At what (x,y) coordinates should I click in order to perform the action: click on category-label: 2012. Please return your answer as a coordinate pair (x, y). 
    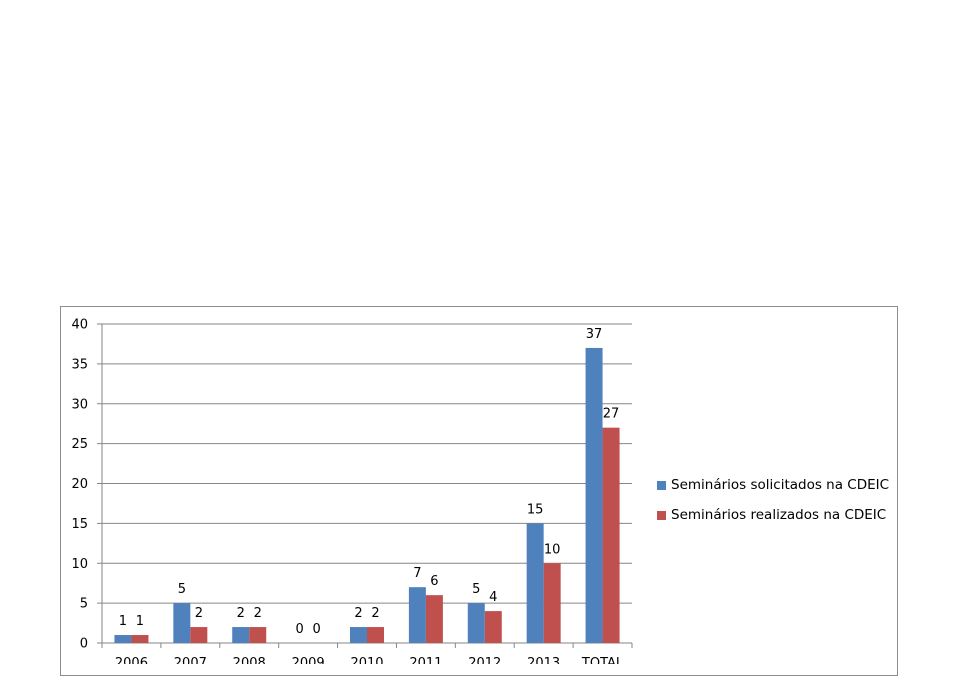
    Looking at the image, I should click on (484, 660).